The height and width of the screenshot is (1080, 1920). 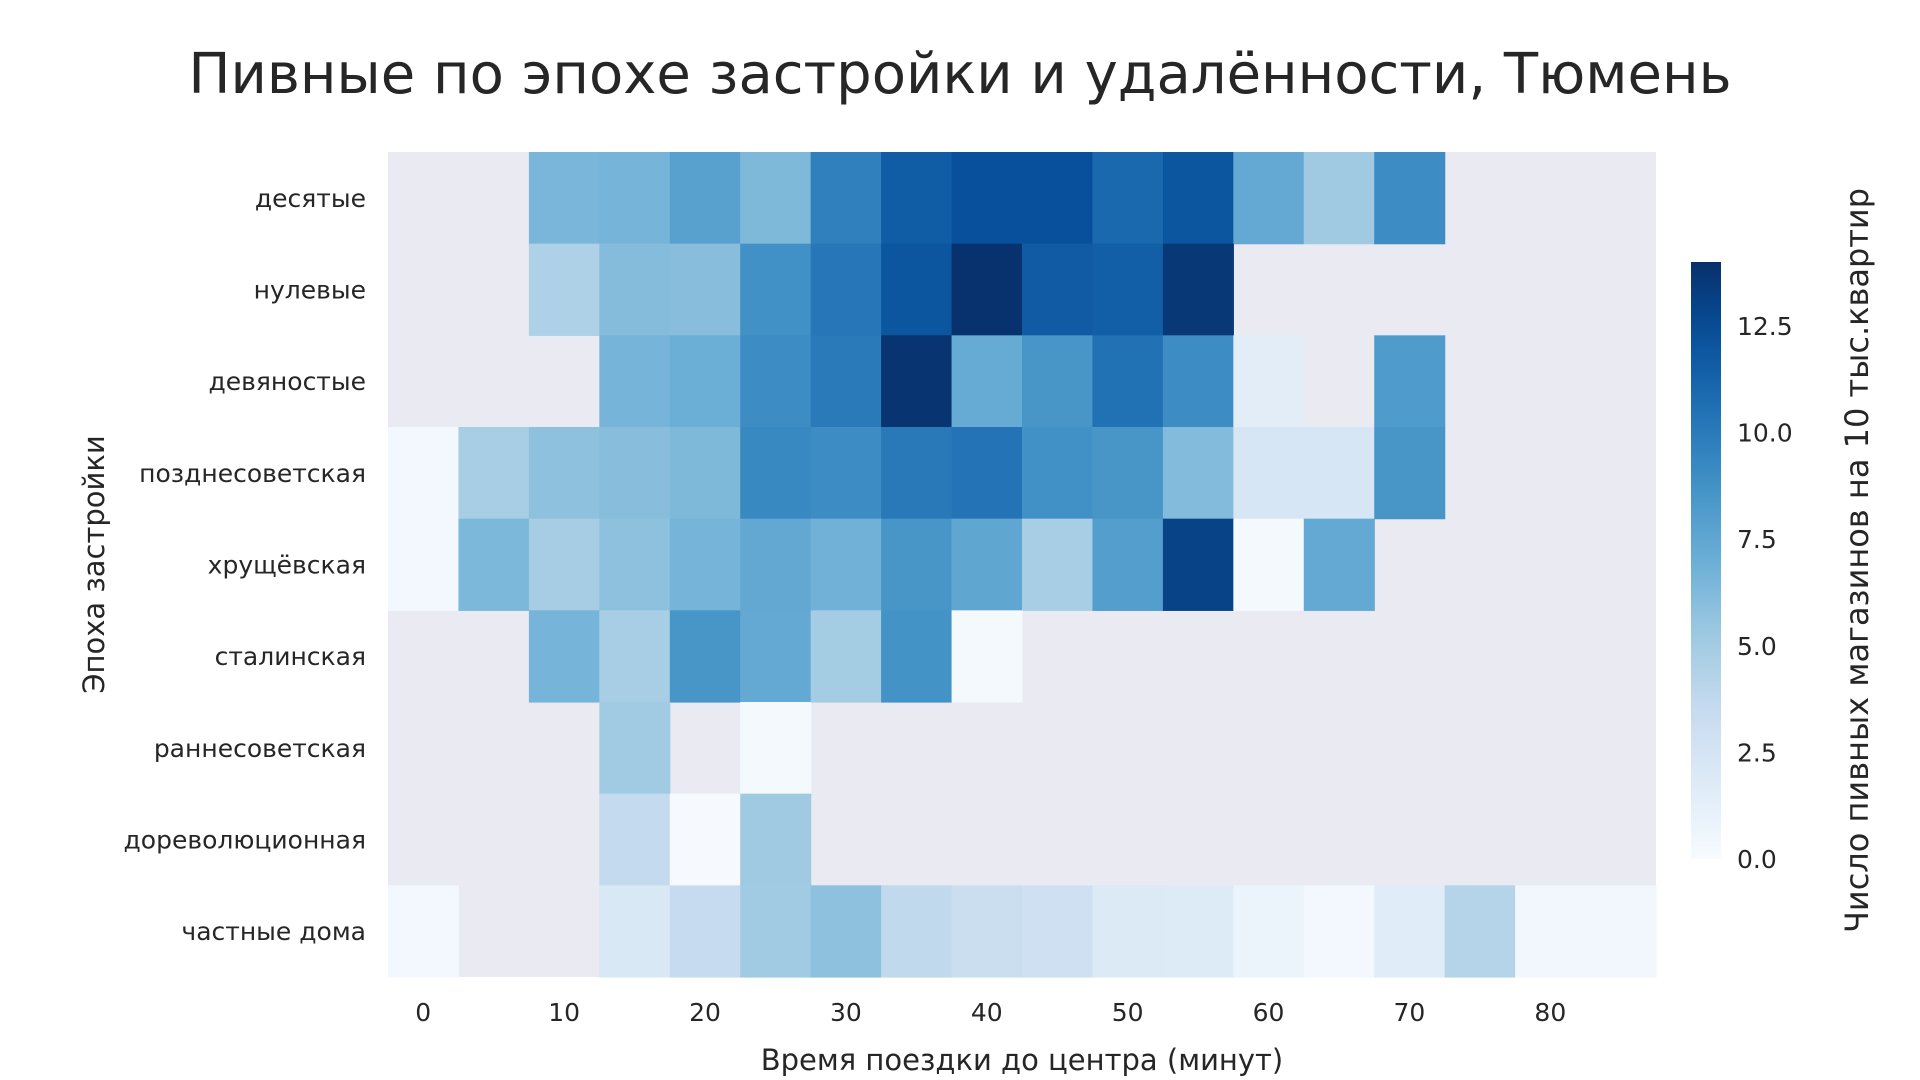 I want to click on x-tick-label: 0, so click(x=423, y=1012).